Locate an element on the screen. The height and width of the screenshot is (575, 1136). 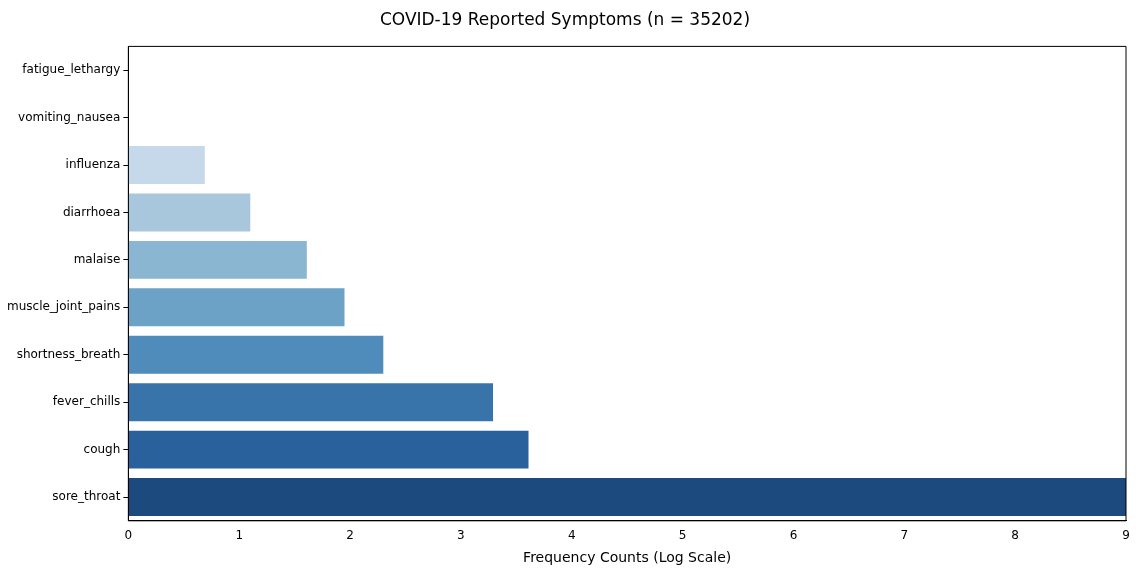
x-tick-label: 2 is located at coordinates (350, 535).